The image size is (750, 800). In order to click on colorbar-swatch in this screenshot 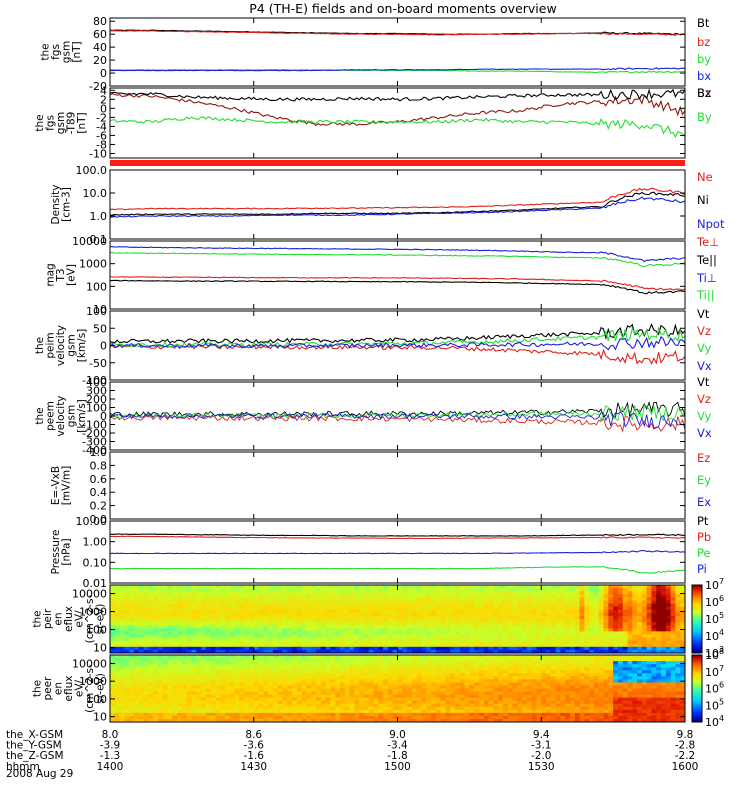, I will do `click(697, 623)`.